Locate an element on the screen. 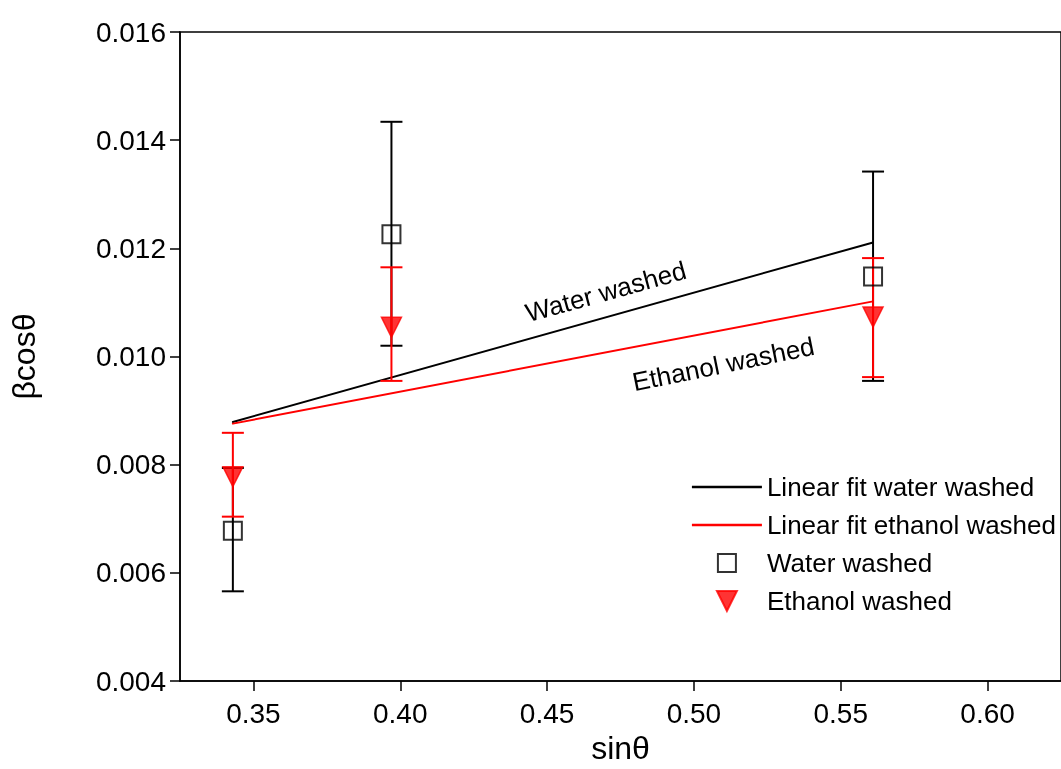 This screenshot has width=1061, height=769. y-tick-label: 0.006 is located at coordinates (130, 573).